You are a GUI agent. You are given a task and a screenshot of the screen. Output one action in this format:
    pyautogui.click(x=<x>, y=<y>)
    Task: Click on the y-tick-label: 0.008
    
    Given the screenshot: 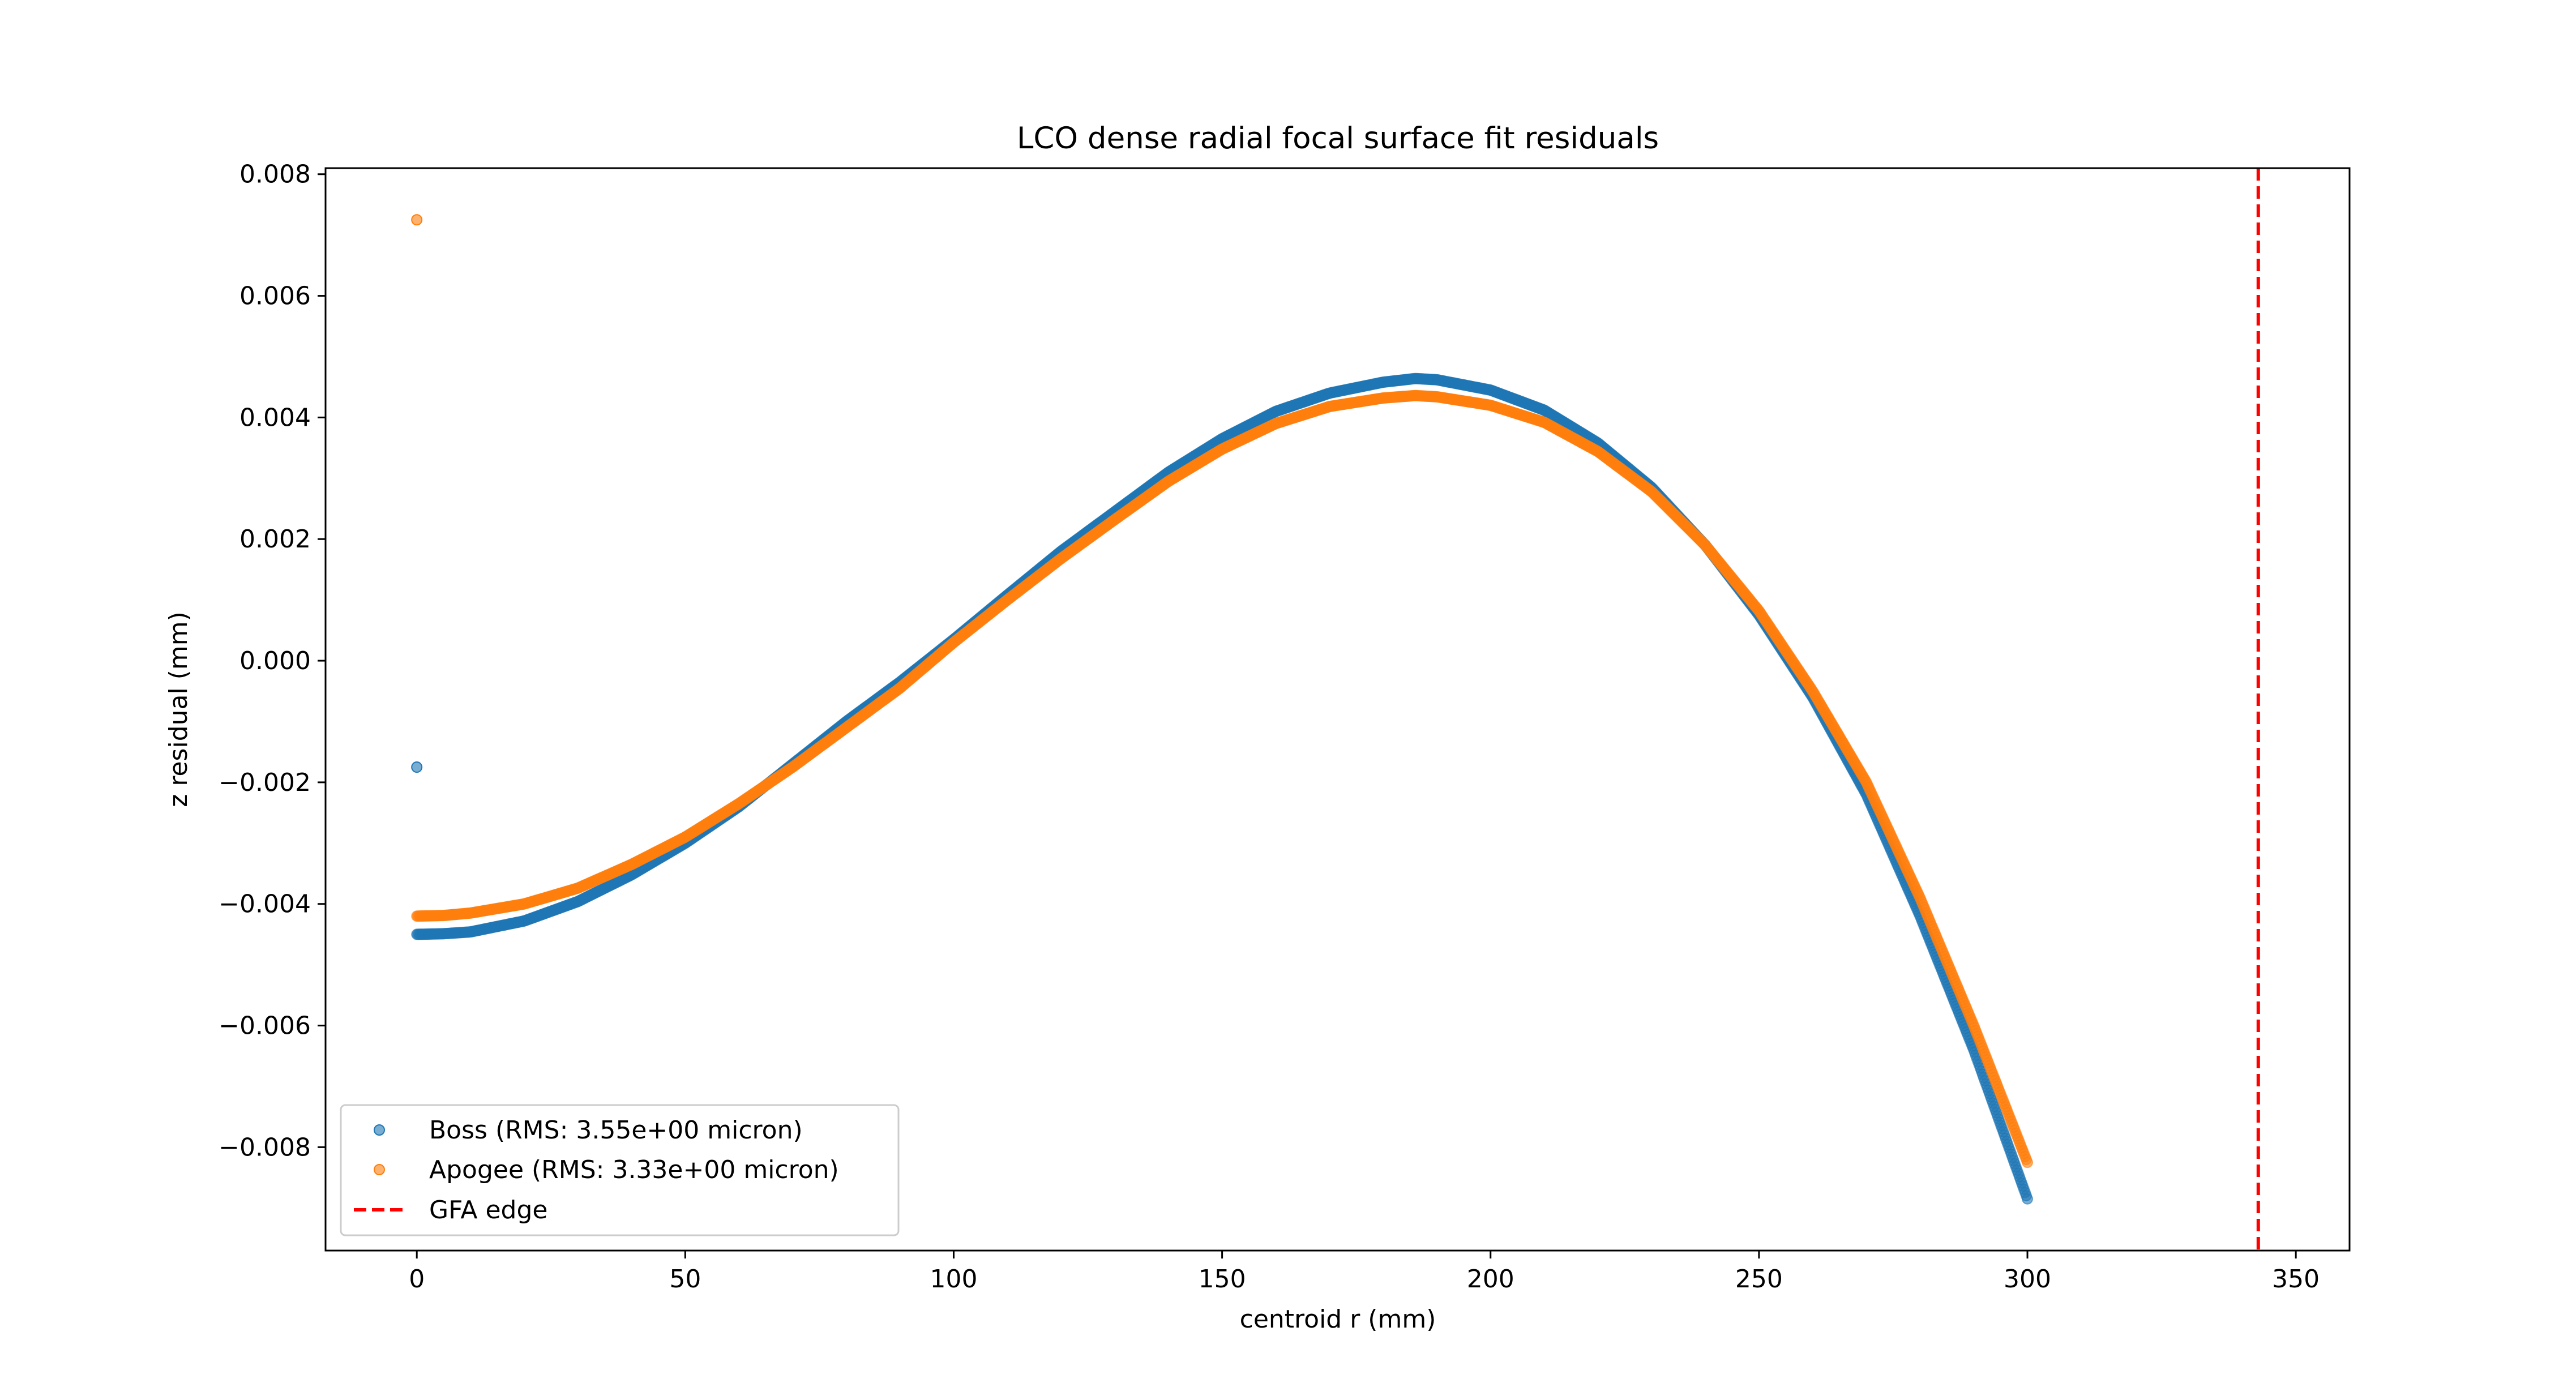 What is the action you would take?
    pyautogui.click(x=275, y=174)
    